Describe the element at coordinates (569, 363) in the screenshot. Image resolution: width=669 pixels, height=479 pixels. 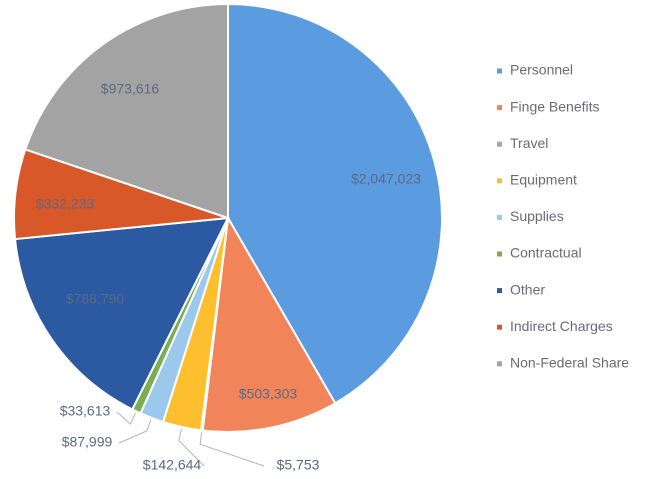
I see `legend-label: Non-Federal Share` at that location.